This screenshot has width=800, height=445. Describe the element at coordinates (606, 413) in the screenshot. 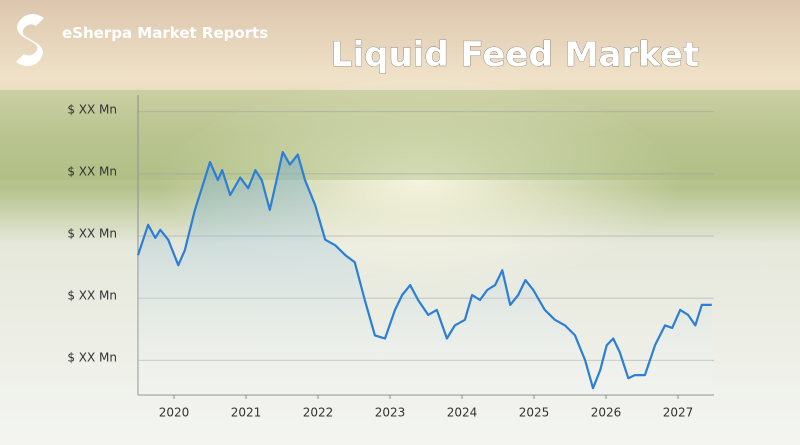

I see `x-tick-label: 2026` at that location.